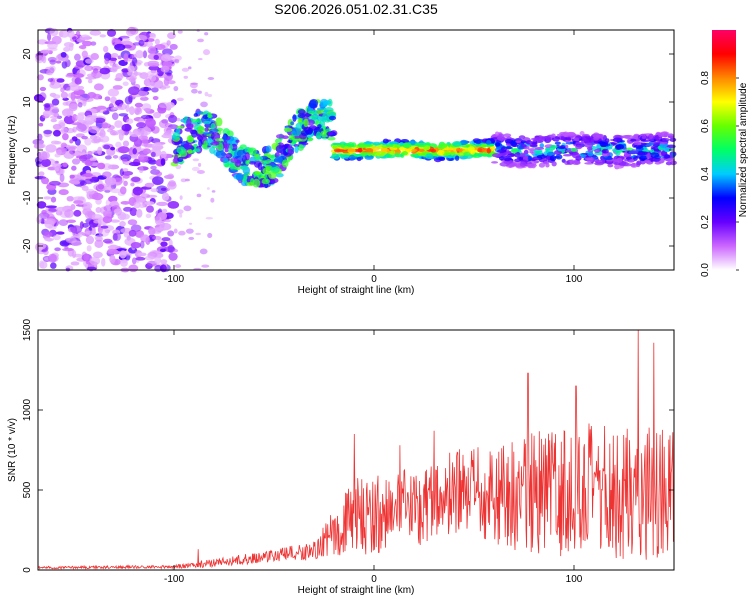  What do you see at coordinates (705, 270) in the screenshot?
I see `colorbar-tick-label: 0.0` at bounding box center [705, 270].